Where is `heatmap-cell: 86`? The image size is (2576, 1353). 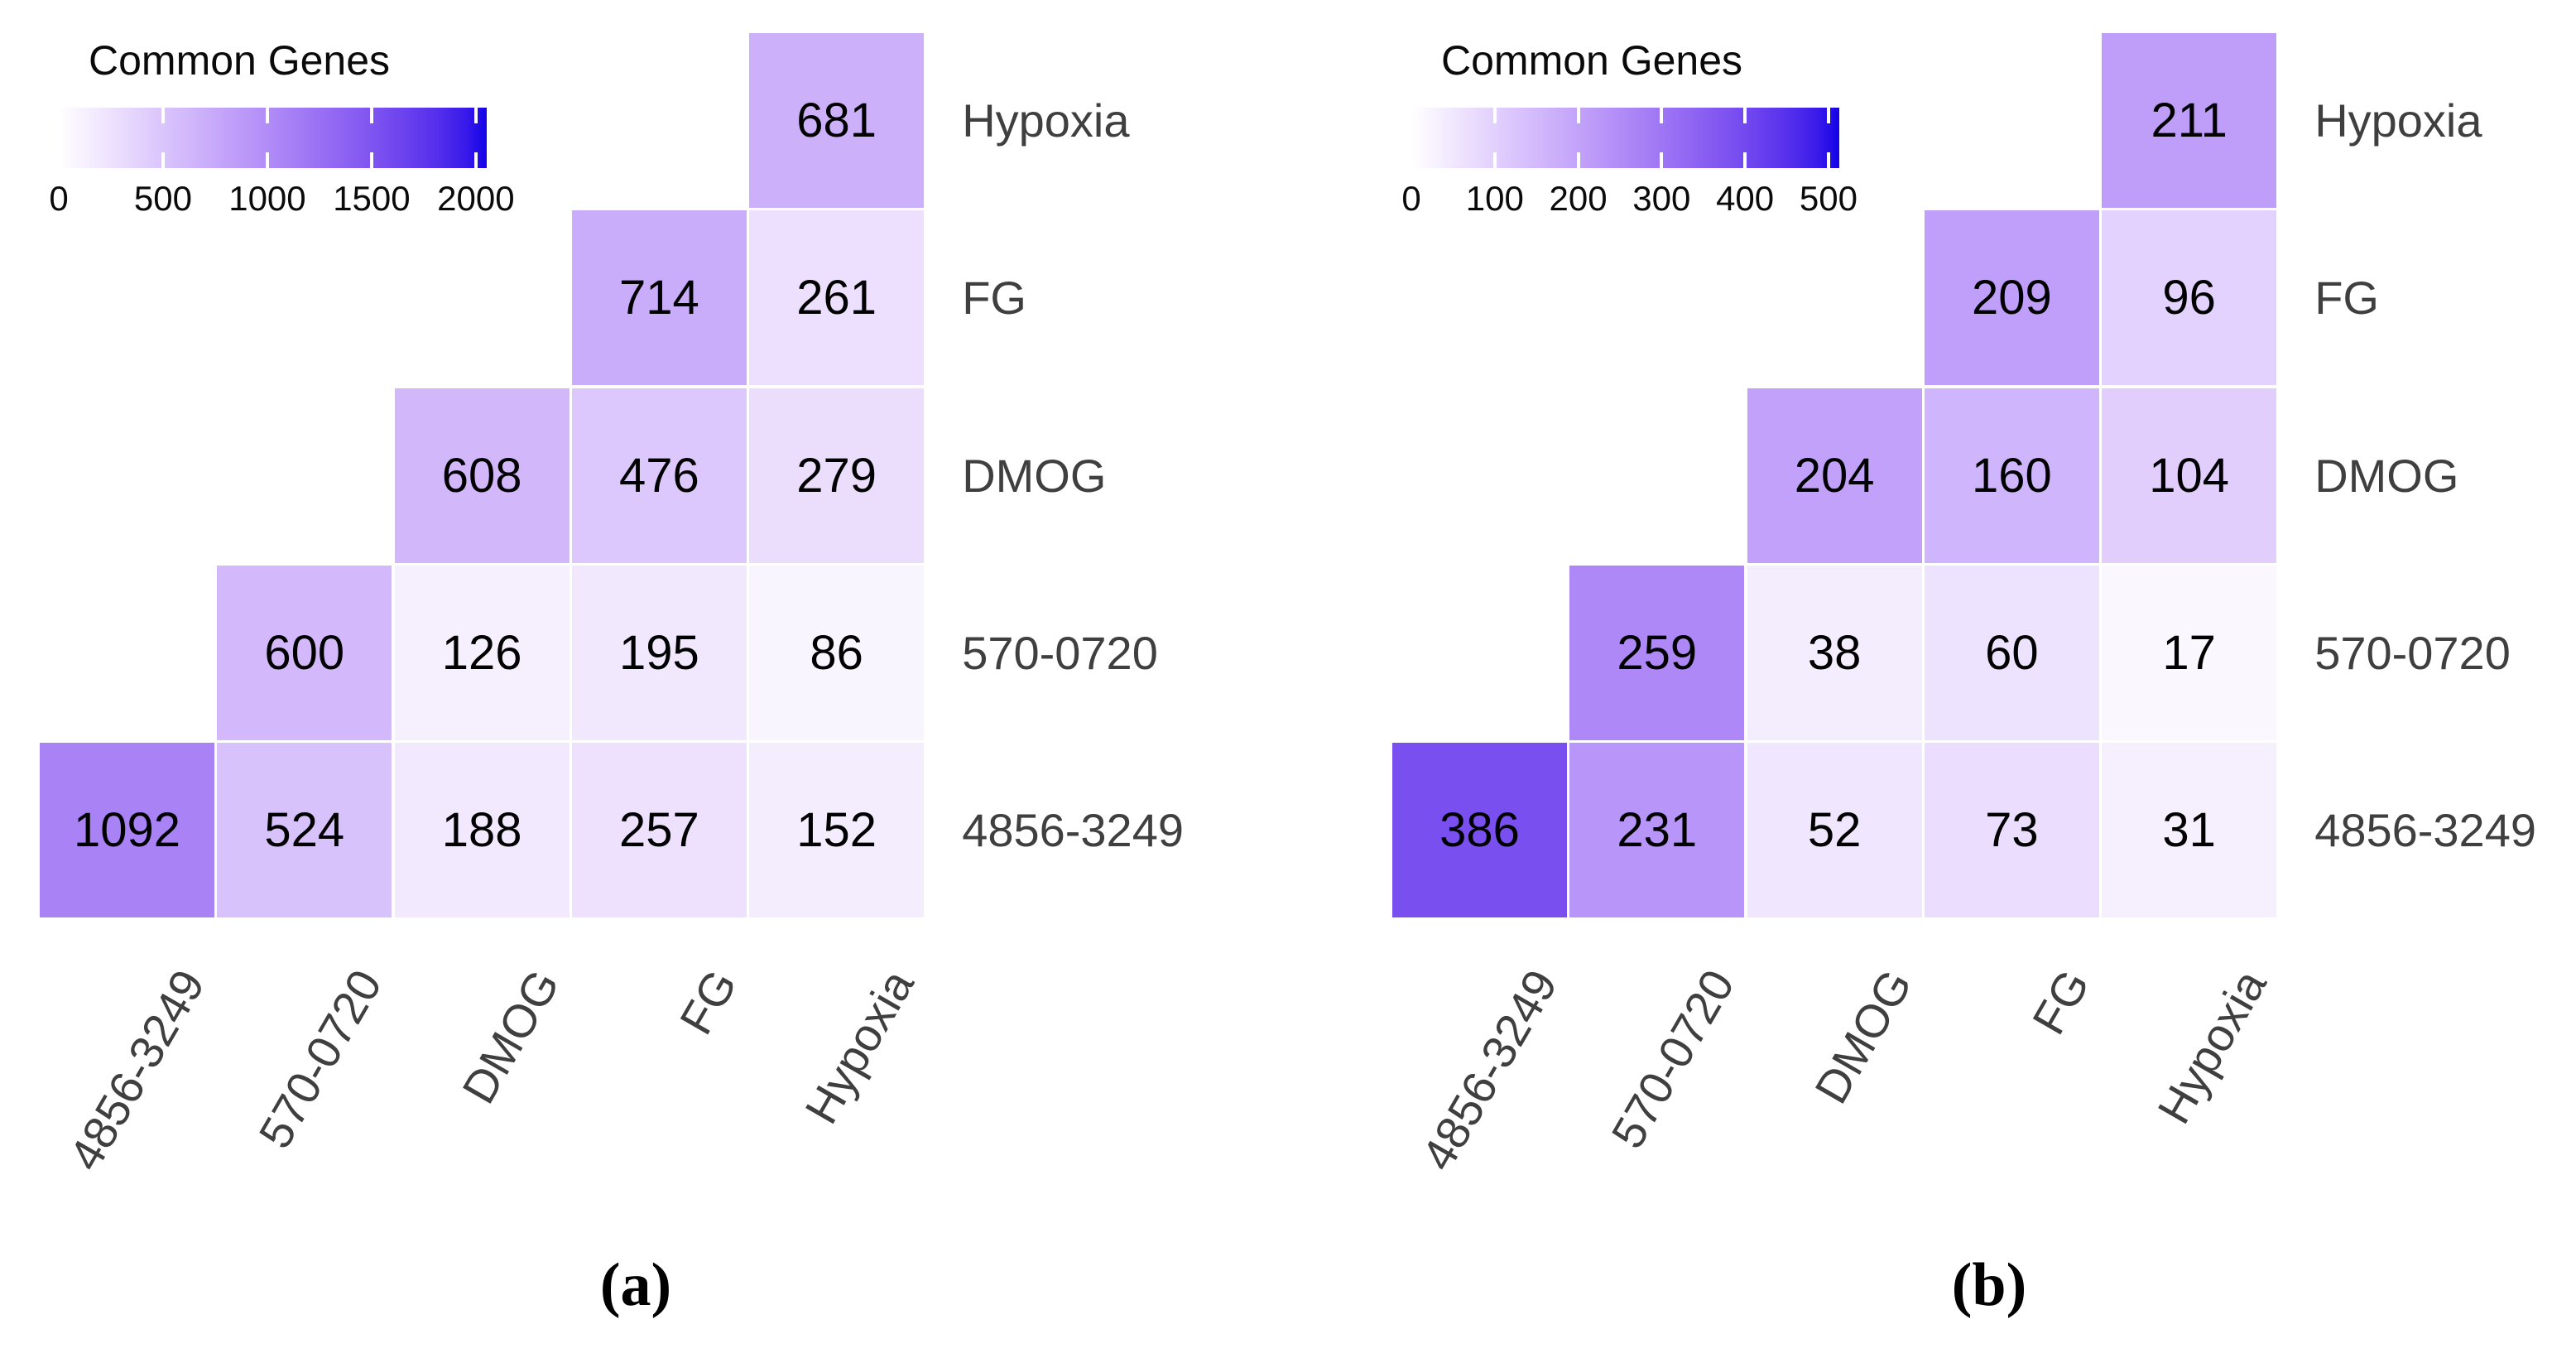 heatmap-cell: 86 is located at coordinates (837, 653).